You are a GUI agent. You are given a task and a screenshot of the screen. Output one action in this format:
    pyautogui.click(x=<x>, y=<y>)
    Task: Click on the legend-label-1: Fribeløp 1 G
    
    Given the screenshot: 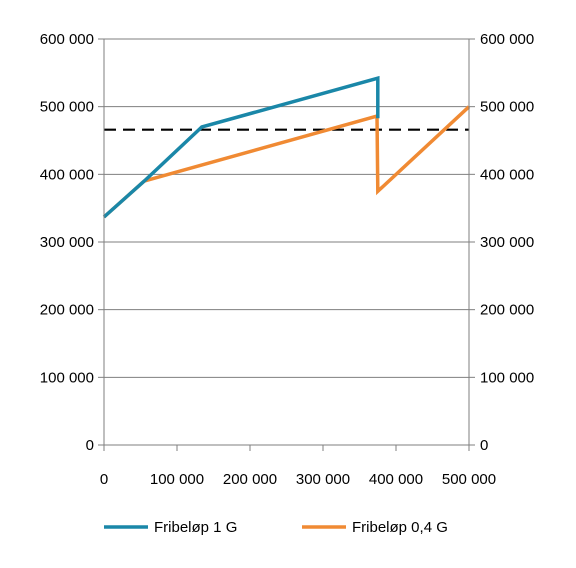 What is the action you would take?
    pyautogui.click(x=195, y=527)
    